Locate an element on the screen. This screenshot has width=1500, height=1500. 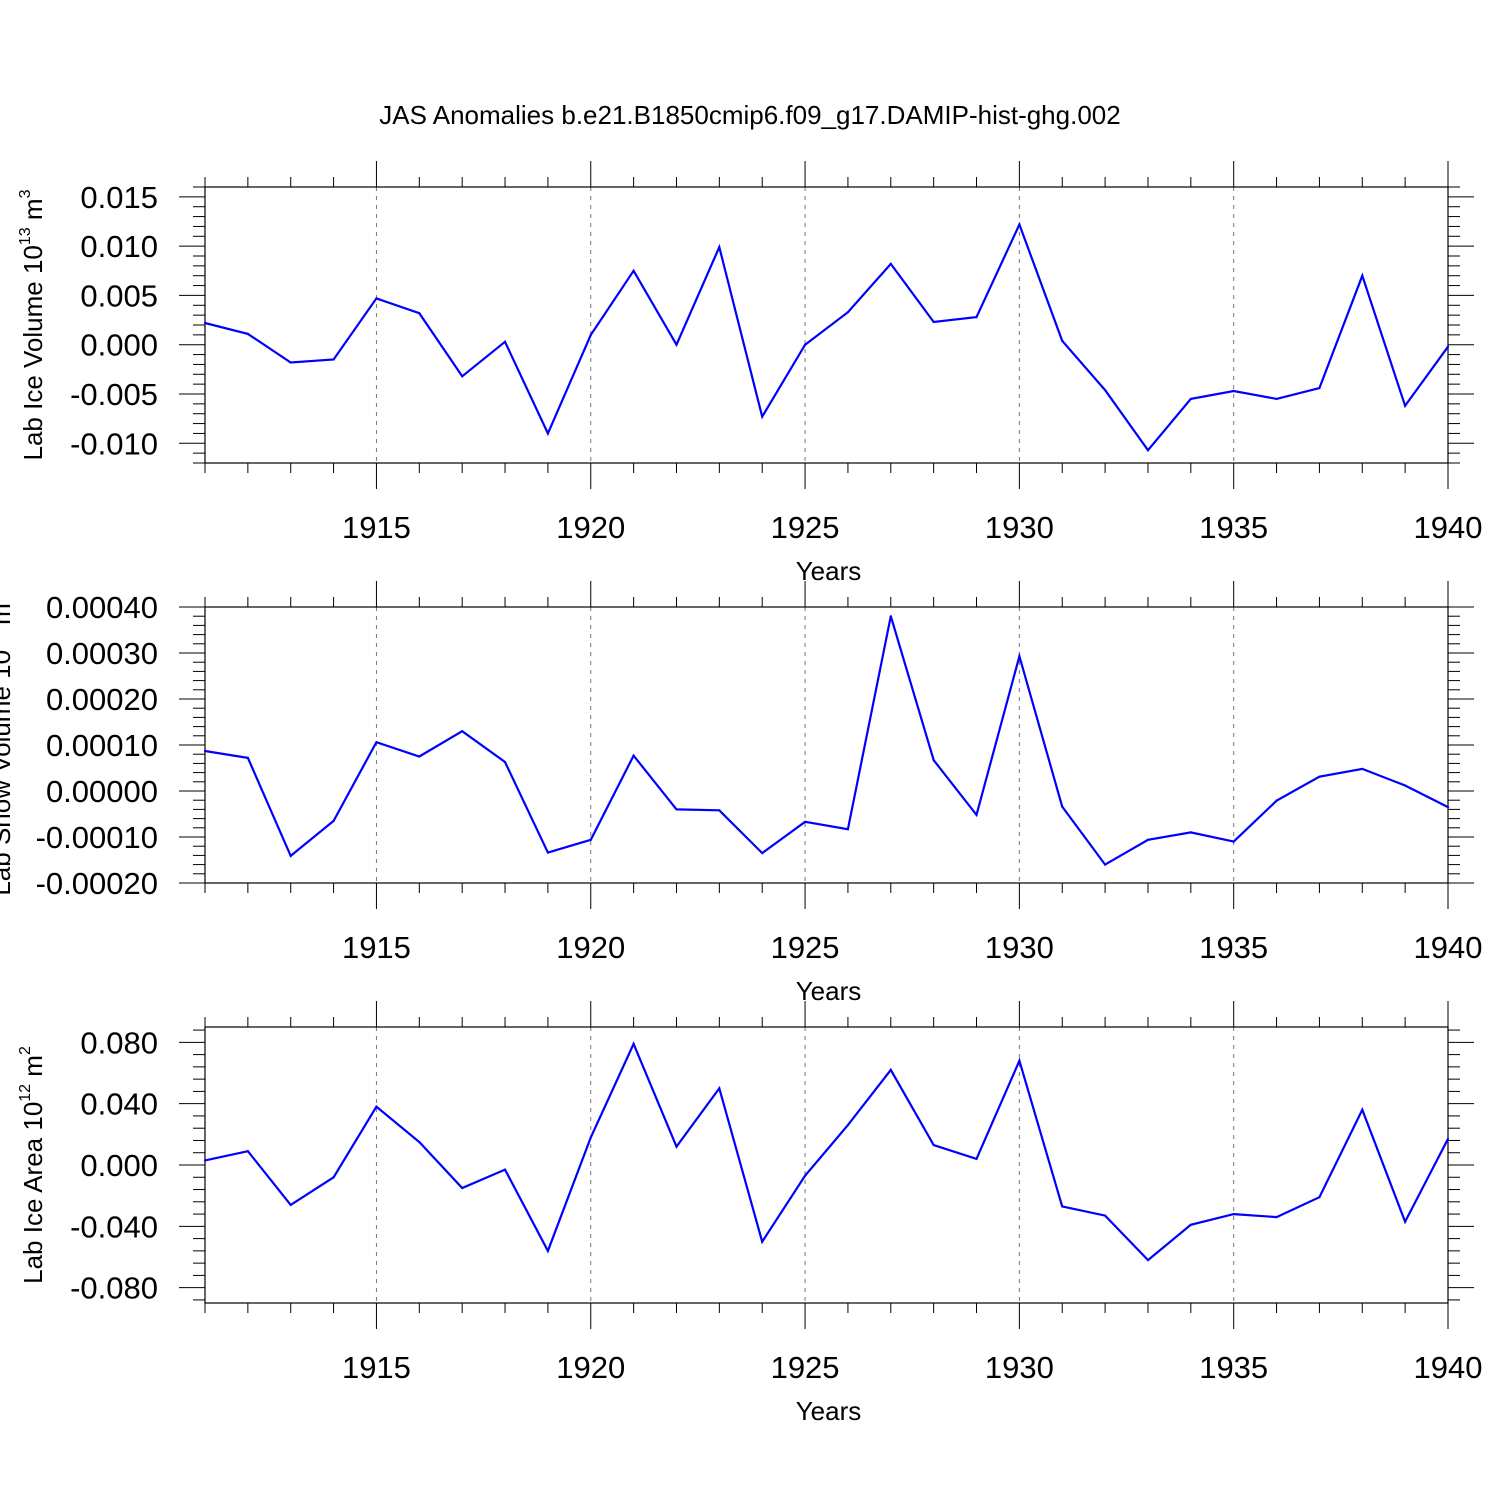
y-tick-label: 0.015 is located at coordinates (119, 197).